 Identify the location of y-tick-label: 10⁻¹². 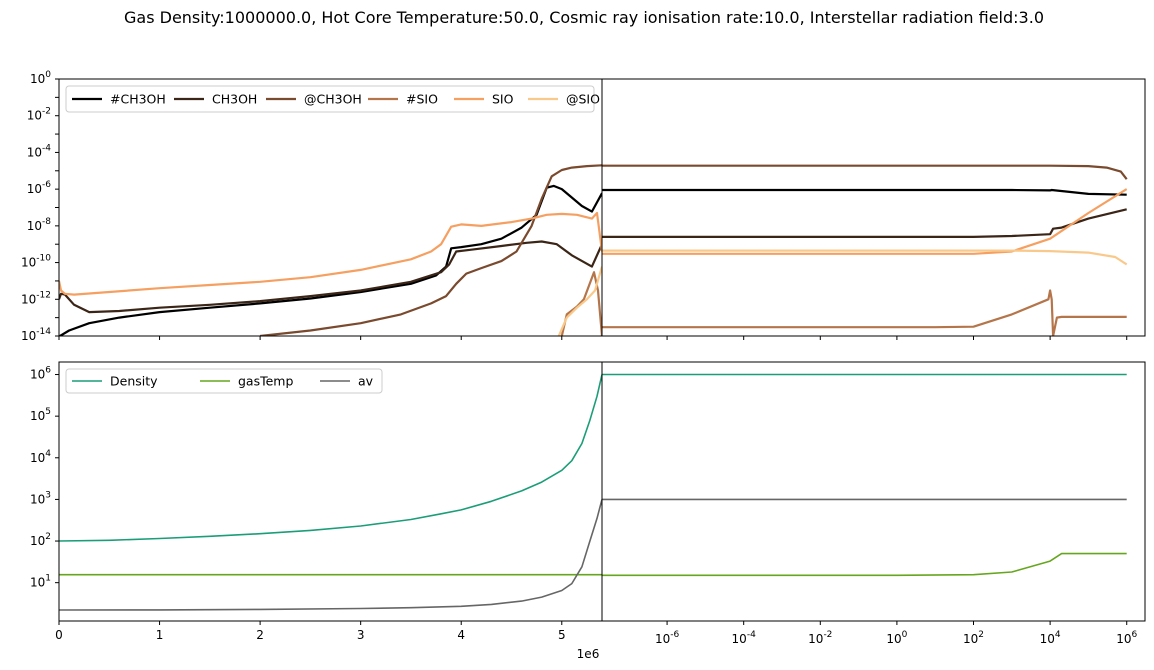
(36, 298).